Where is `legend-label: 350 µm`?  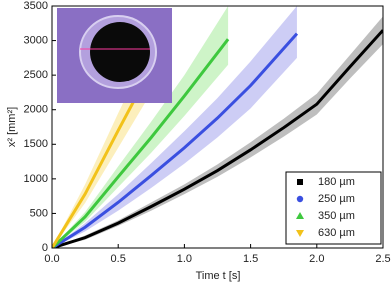
legend-label: 350 µm is located at coordinates (336, 216).